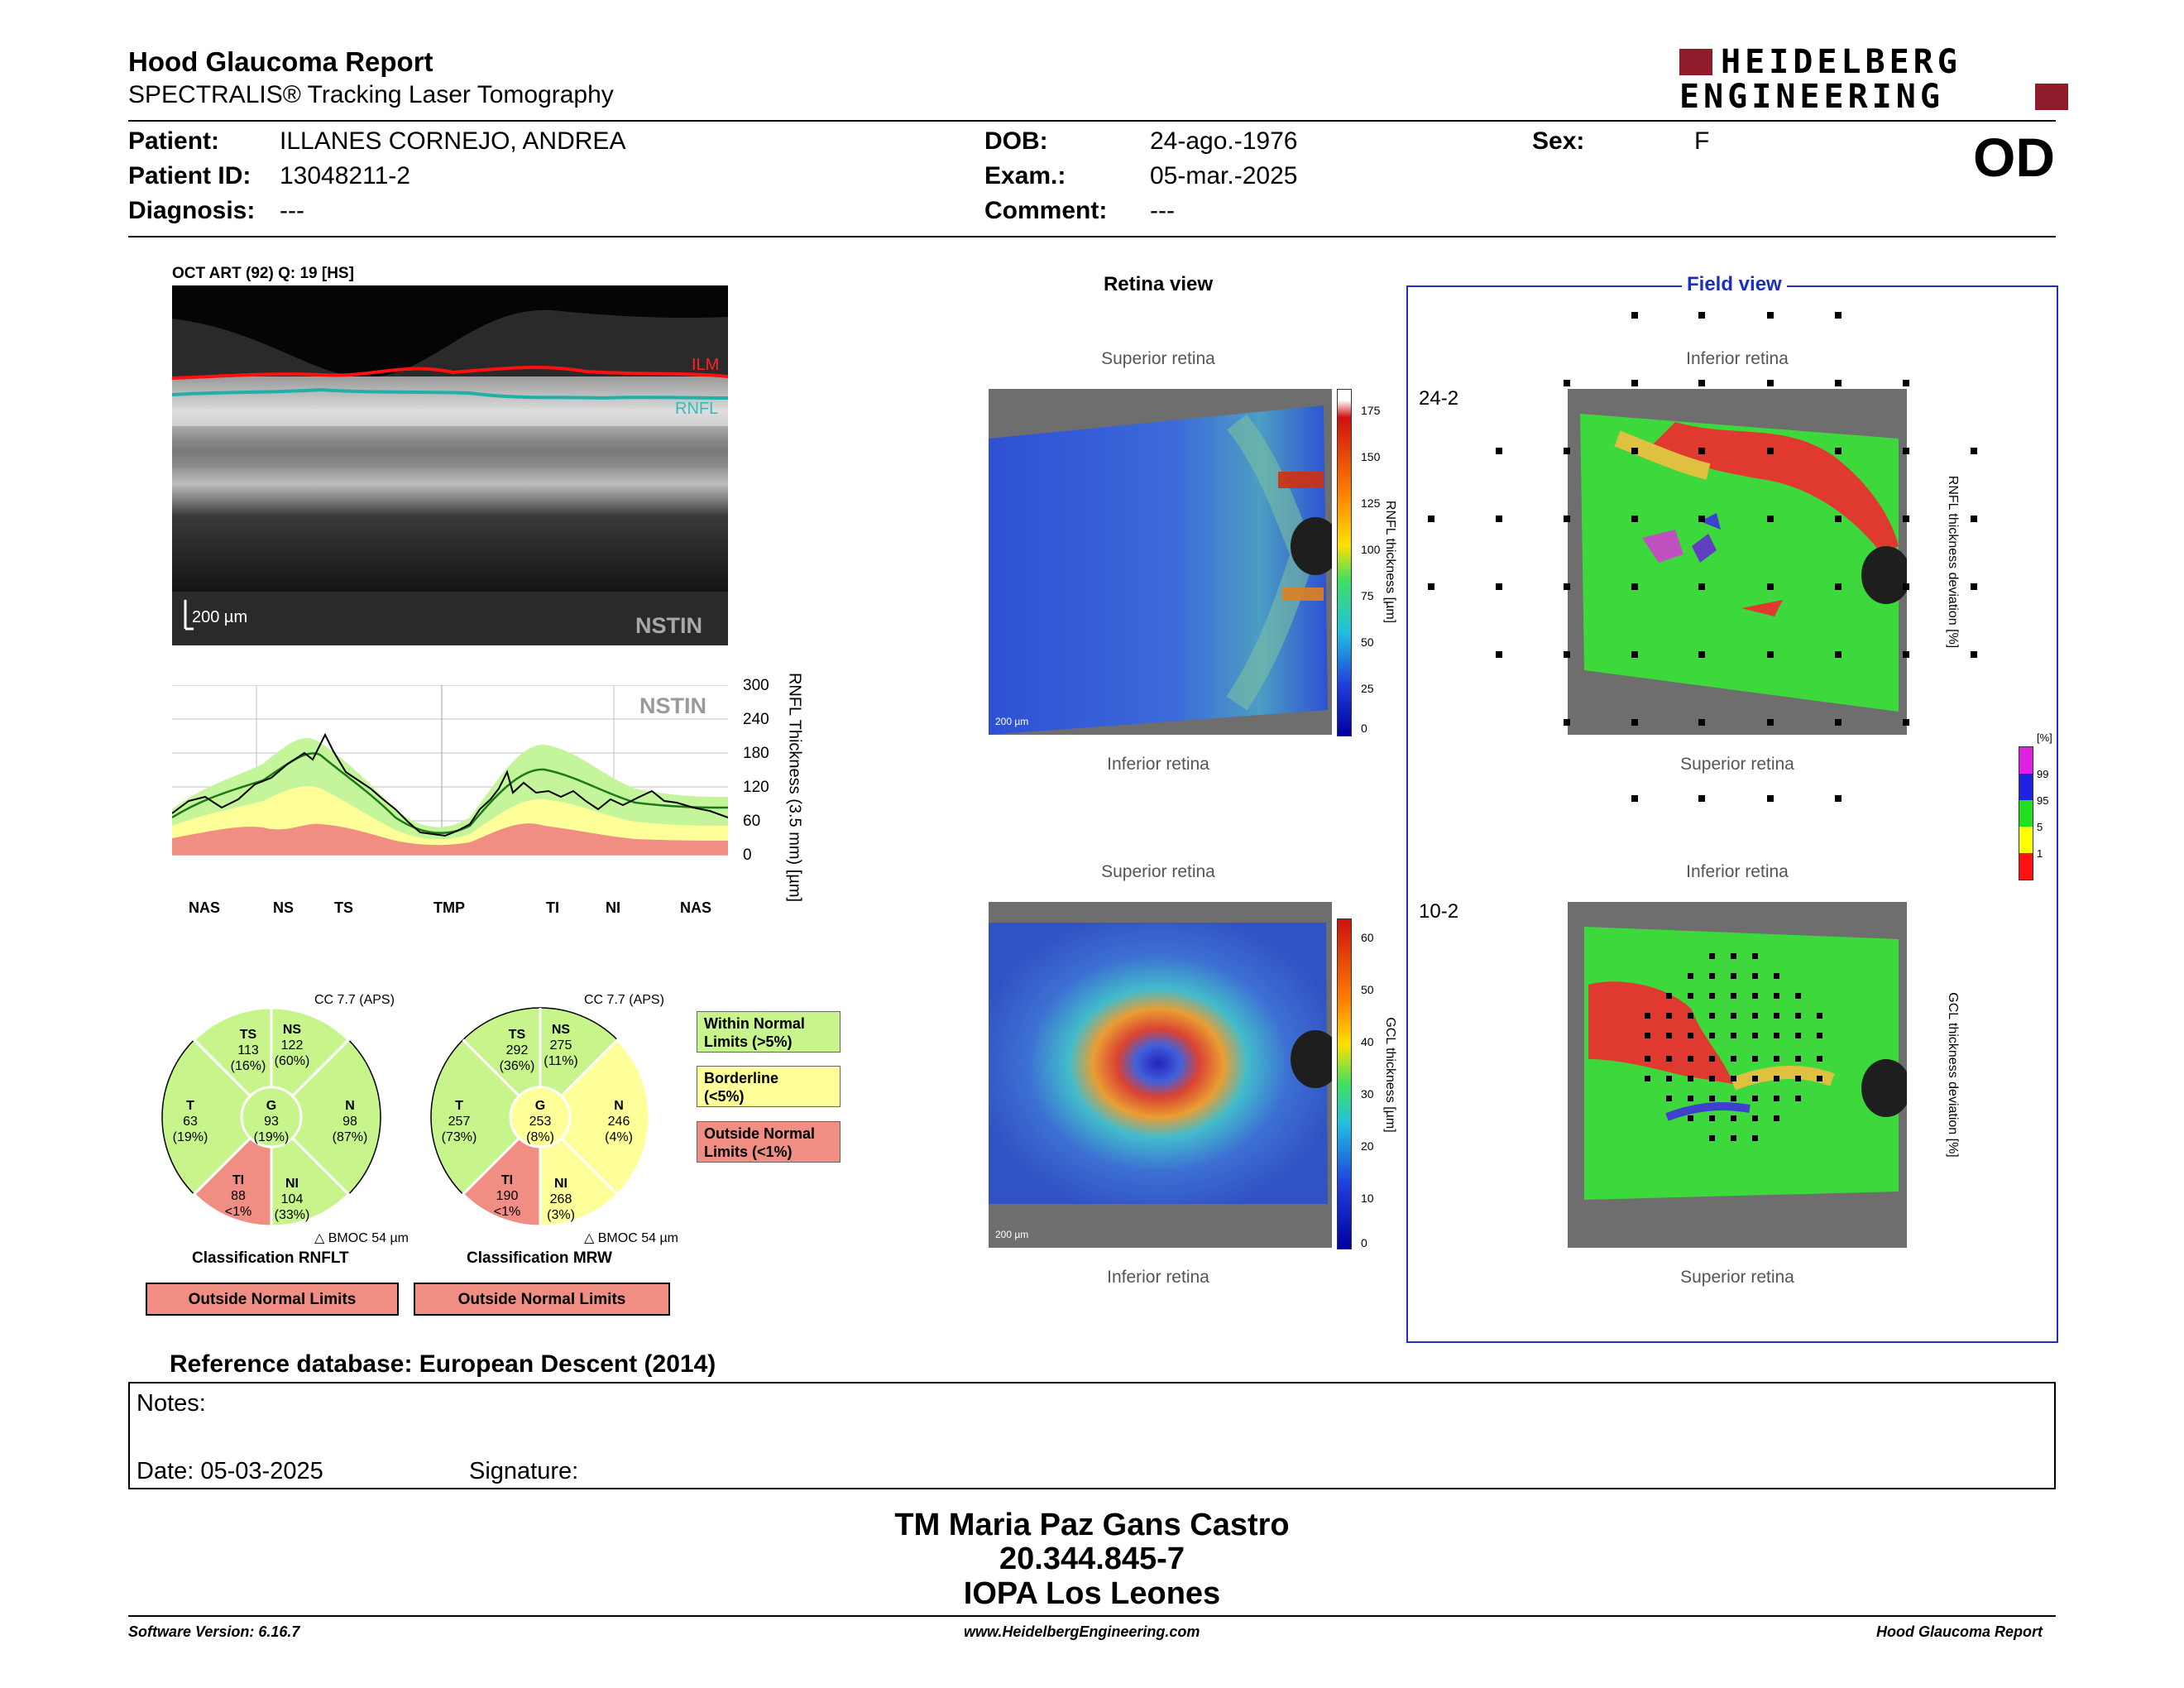  Describe the element at coordinates (794, 787) in the screenshot. I see `profile-y-axis-label: RNFL Thickness (3.5 mm) [µm]` at that location.